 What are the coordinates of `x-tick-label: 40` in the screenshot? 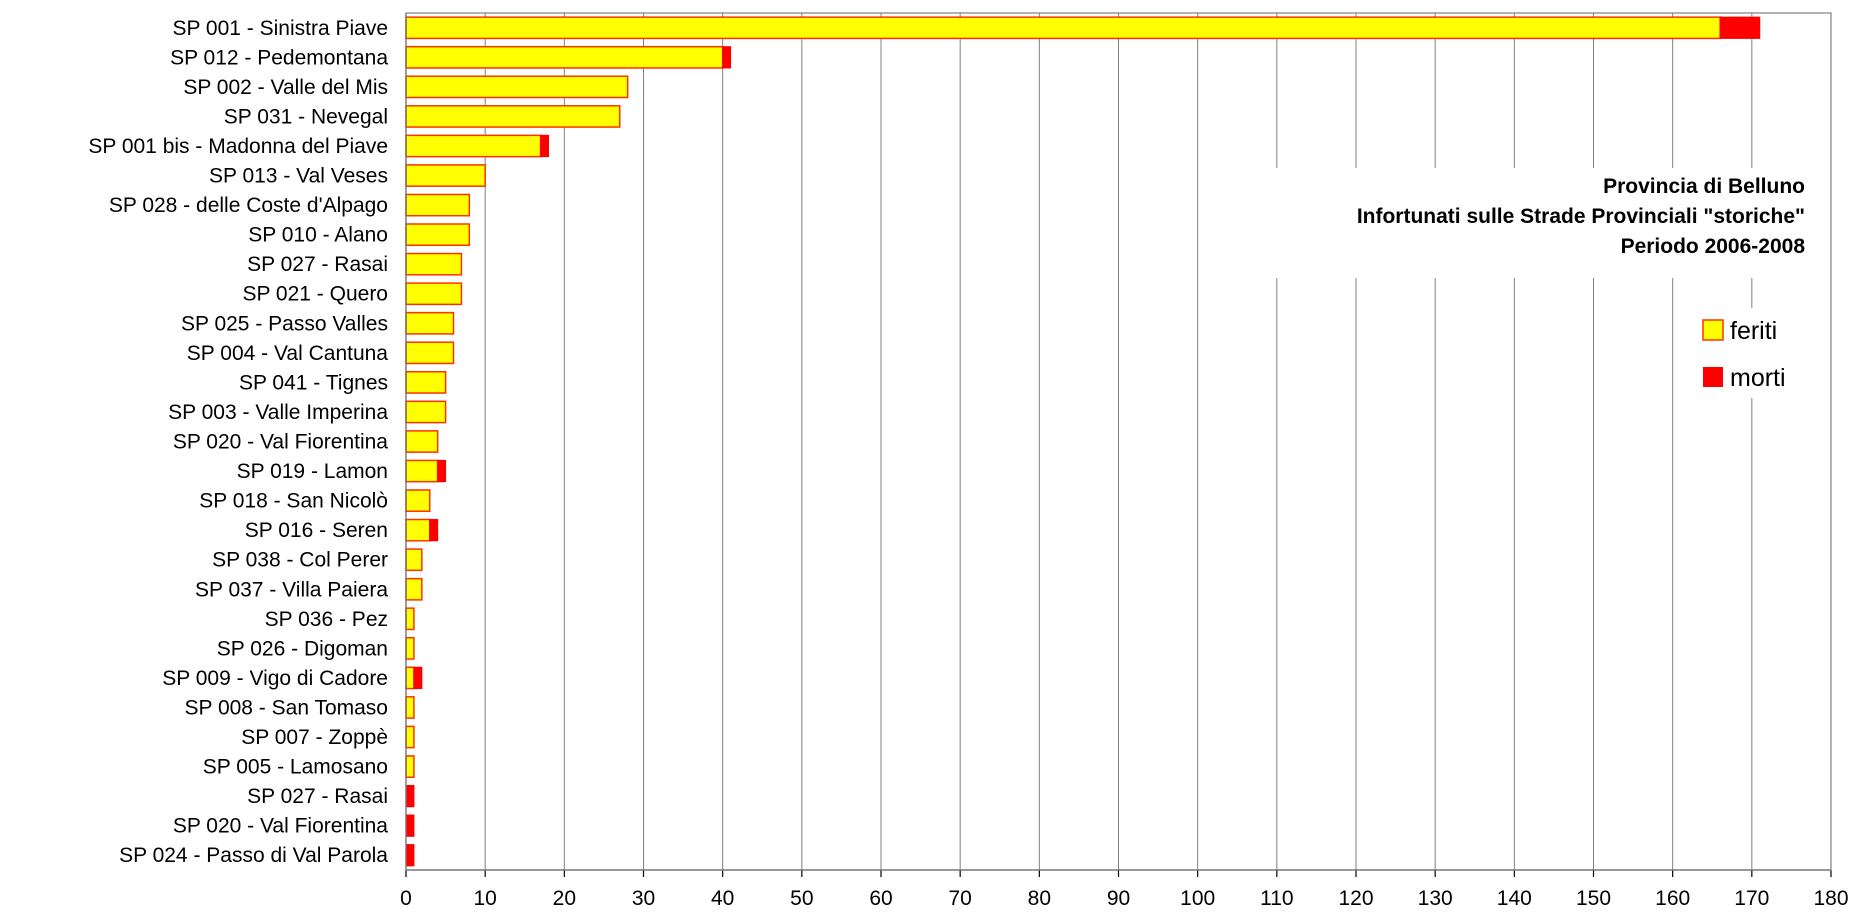 It's located at (722, 898).